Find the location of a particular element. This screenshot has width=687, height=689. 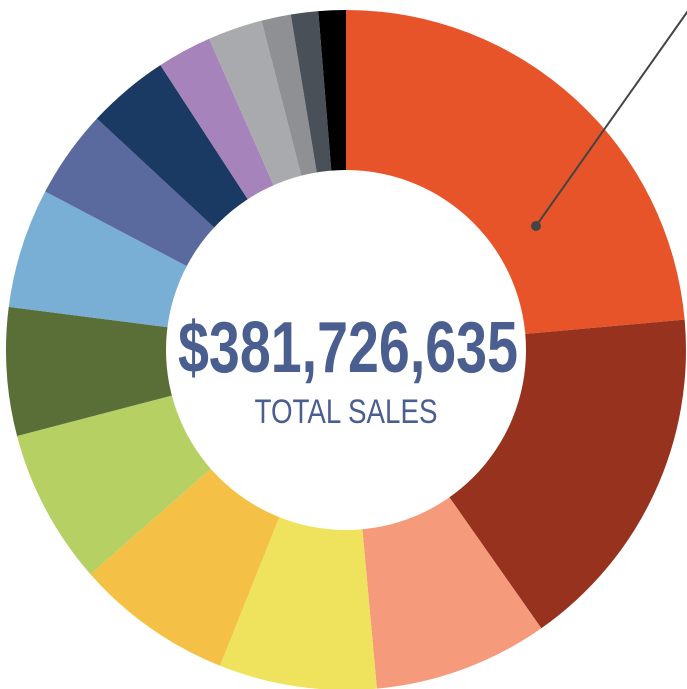

pointer-dot is located at coordinates (536, 226).